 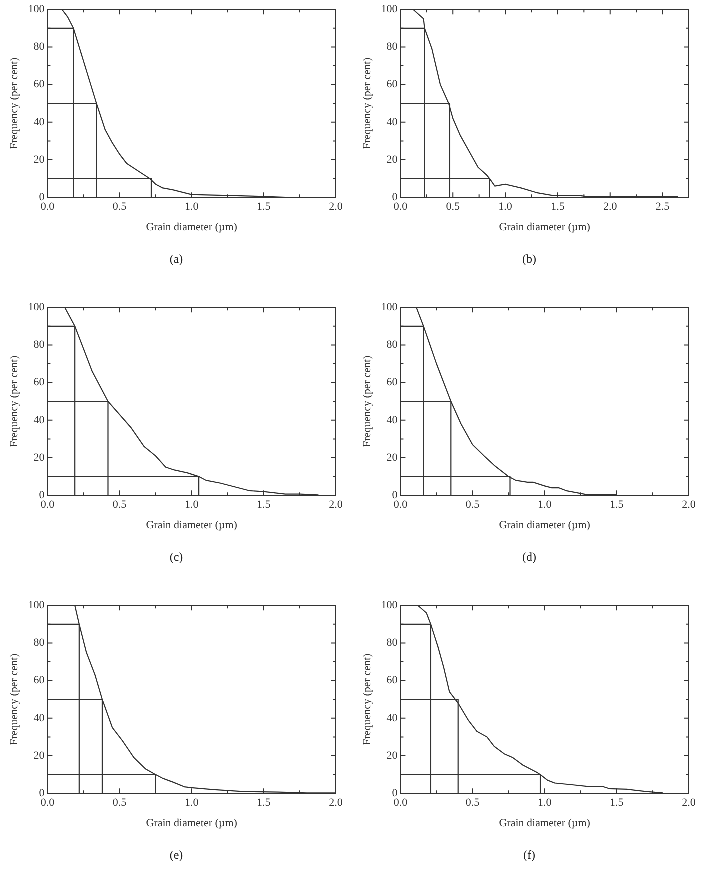 What do you see at coordinates (176, 855) in the screenshot?
I see `text: (e)` at bounding box center [176, 855].